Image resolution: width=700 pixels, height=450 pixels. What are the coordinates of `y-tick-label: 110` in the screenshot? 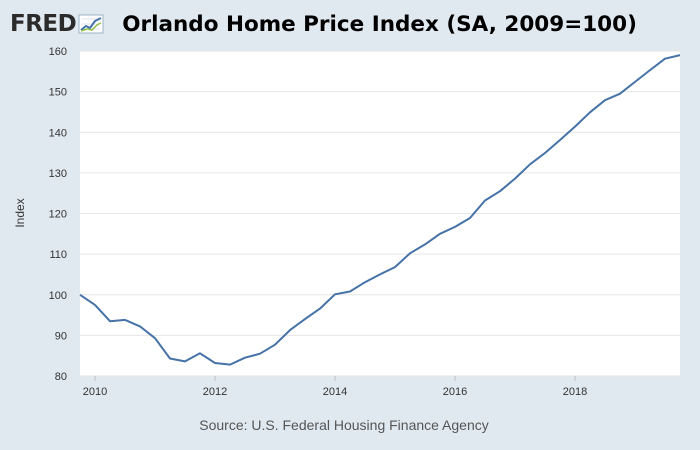 It's located at (58, 255).